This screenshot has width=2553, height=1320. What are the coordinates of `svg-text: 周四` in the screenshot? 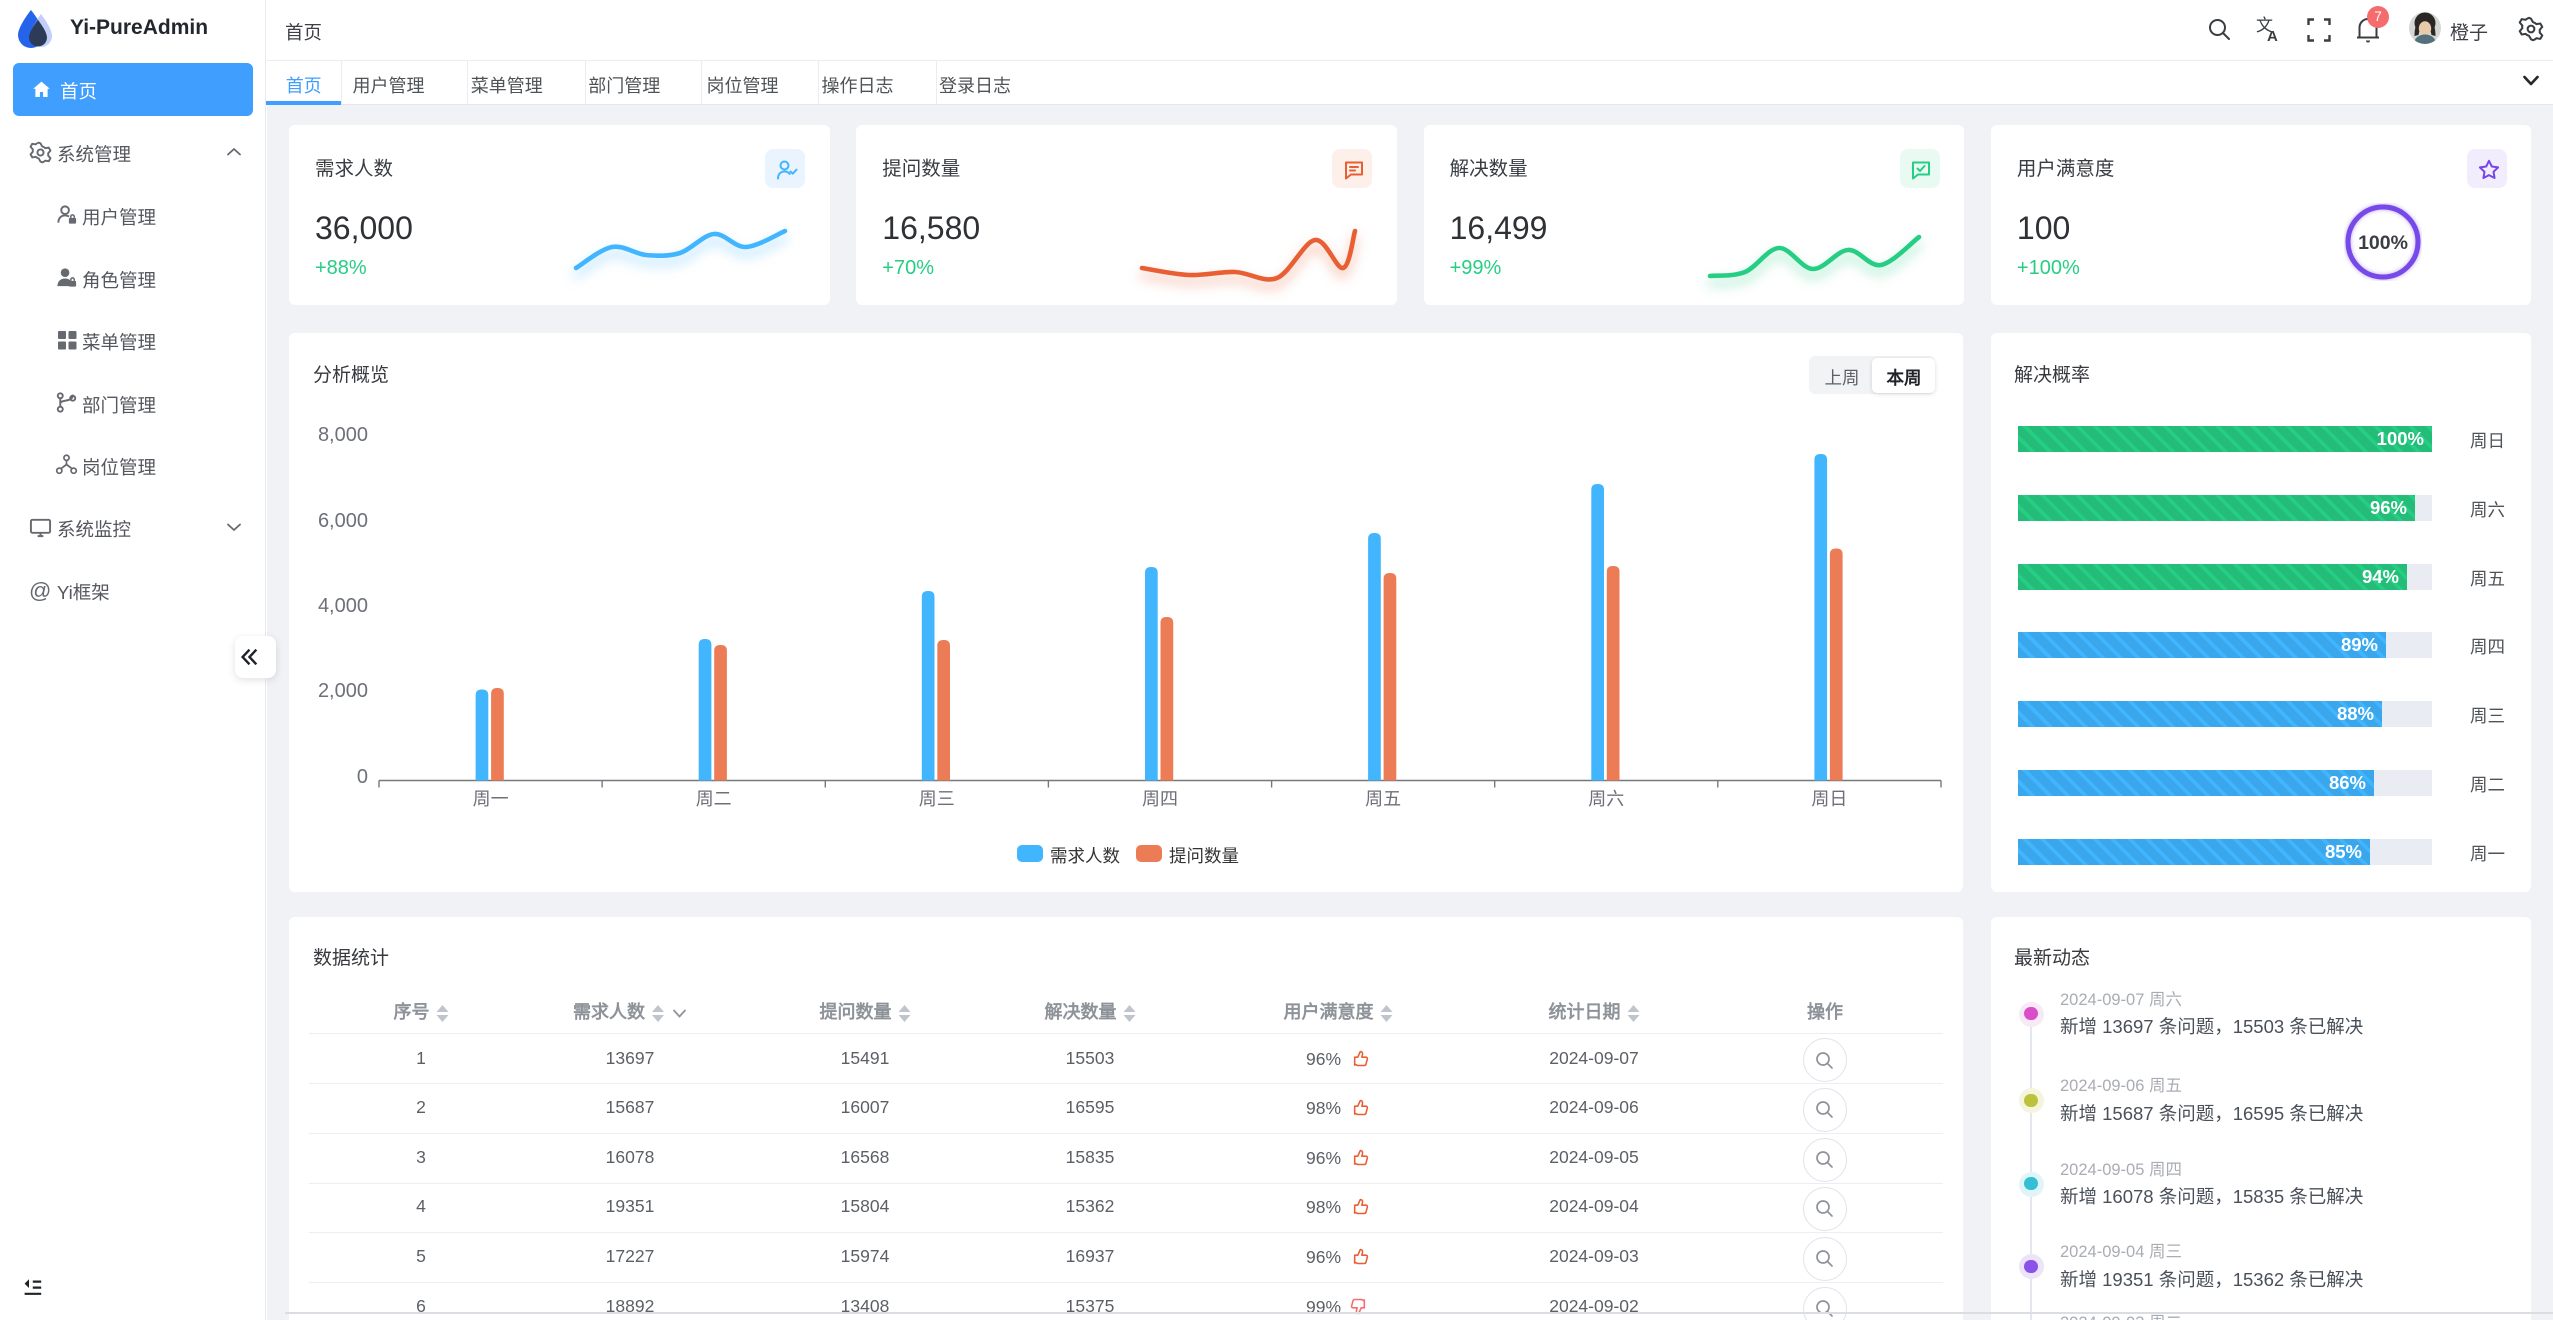 It's located at (1160, 799).